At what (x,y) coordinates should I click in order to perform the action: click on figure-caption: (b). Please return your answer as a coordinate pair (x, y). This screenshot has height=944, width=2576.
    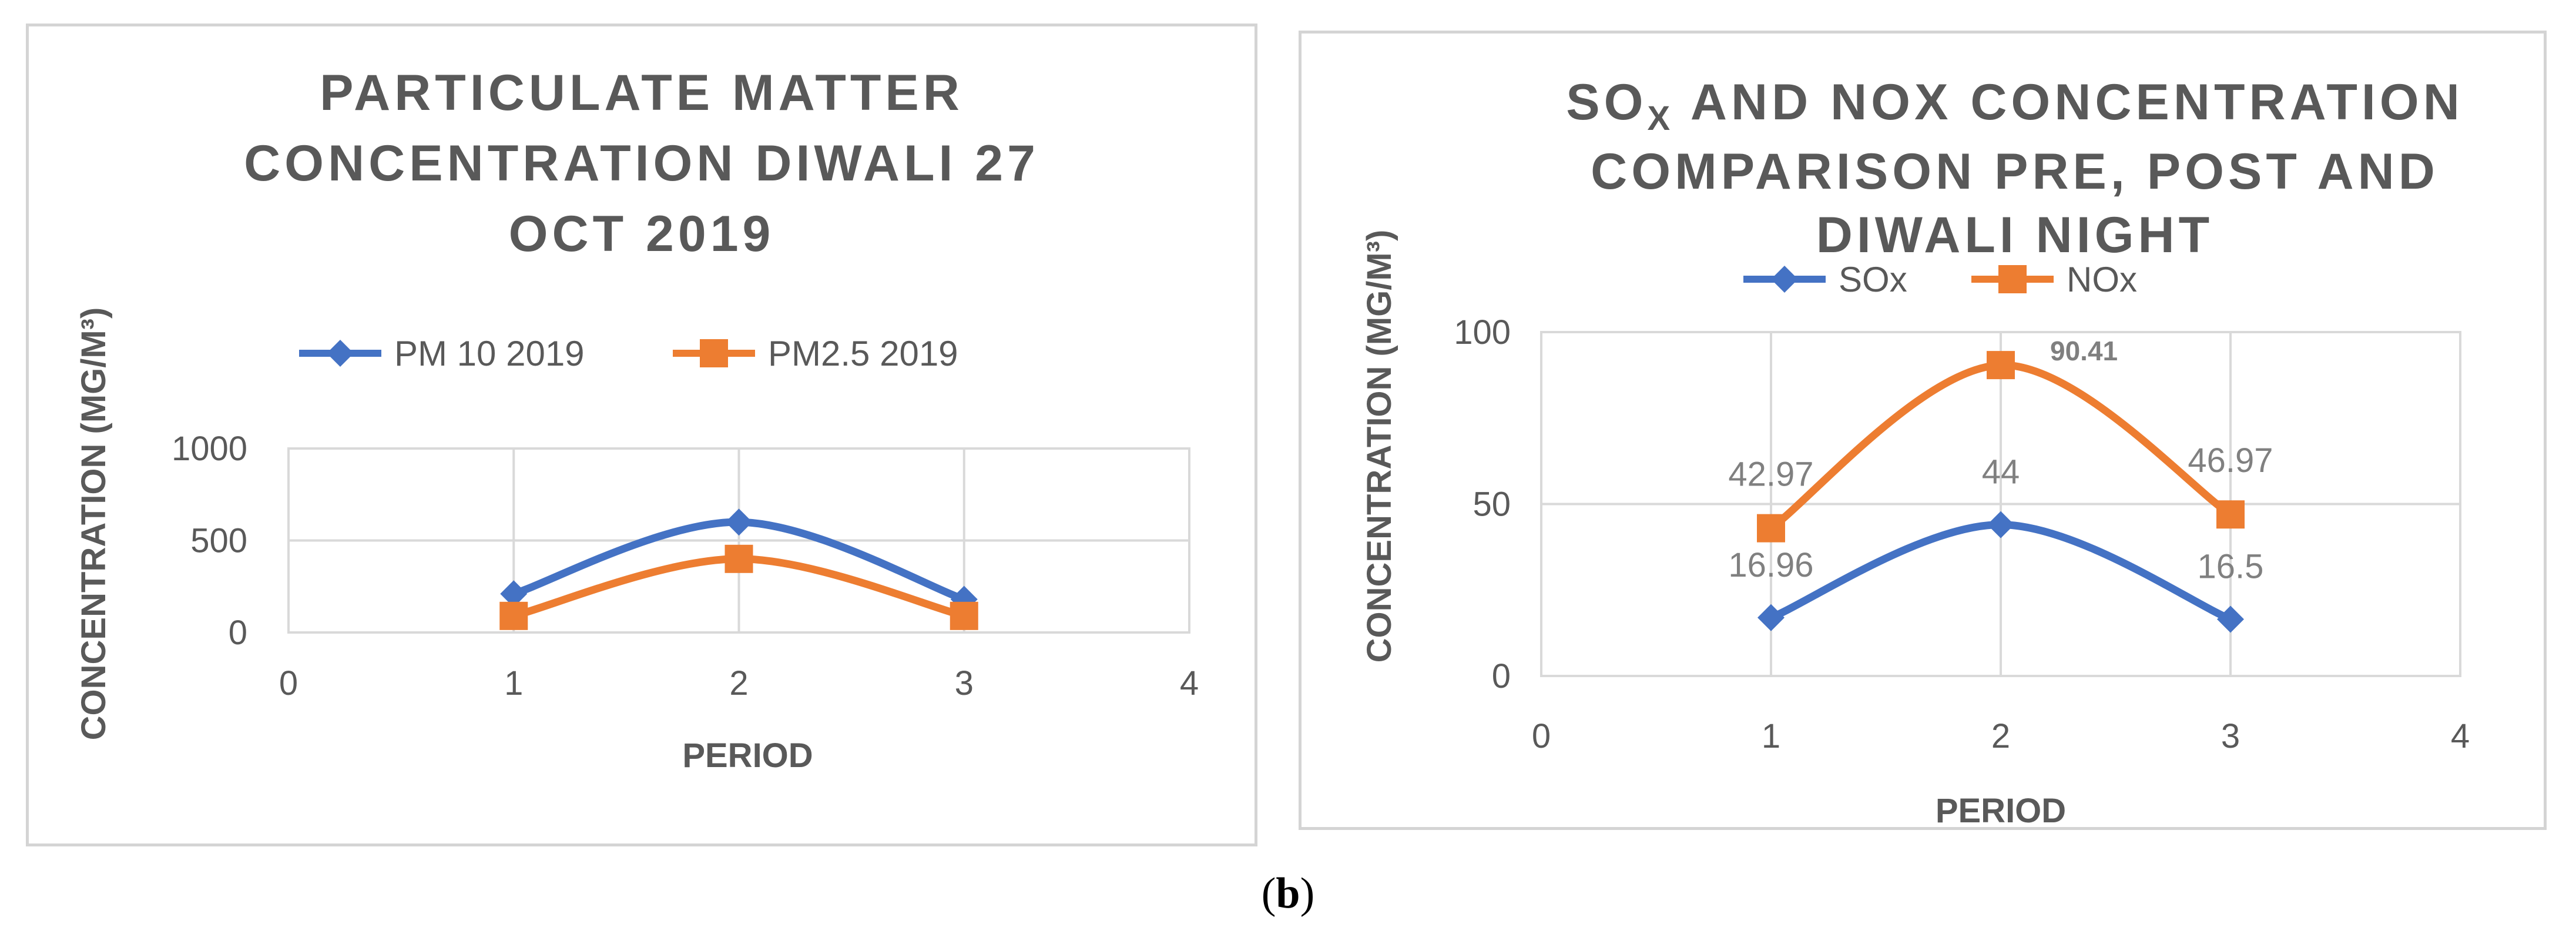
    Looking at the image, I should click on (1288, 893).